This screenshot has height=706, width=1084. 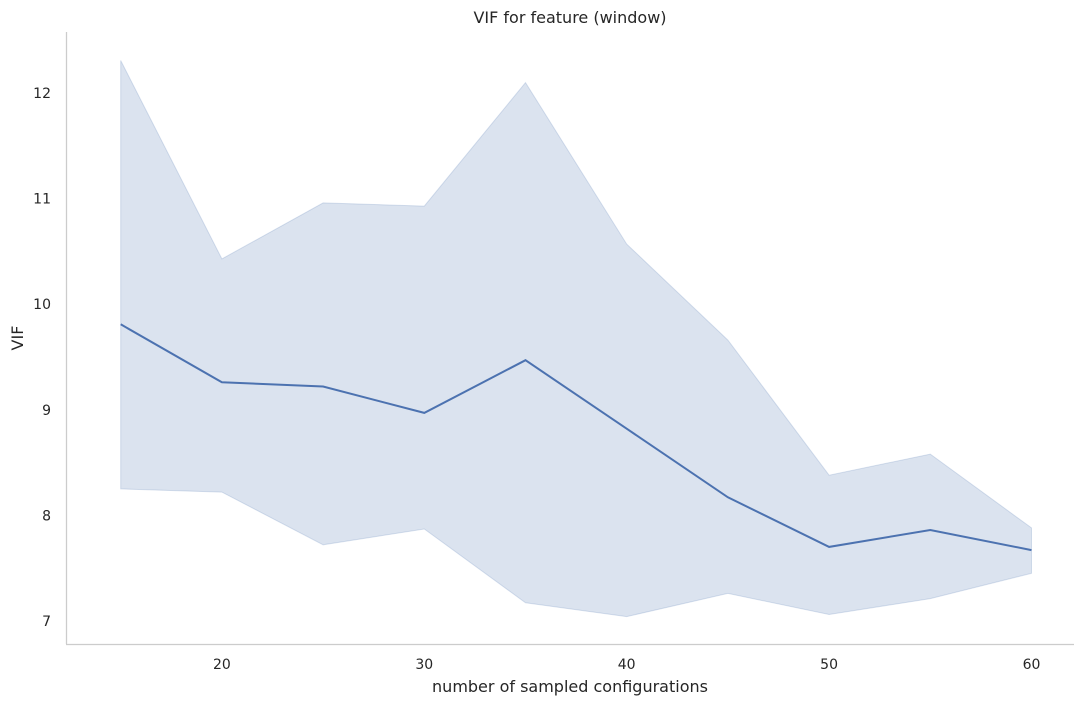 What do you see at coordinates (42, 94) in the screenshot?
I see `y-tick-label-12: 12` at bounding box center [42, 94].